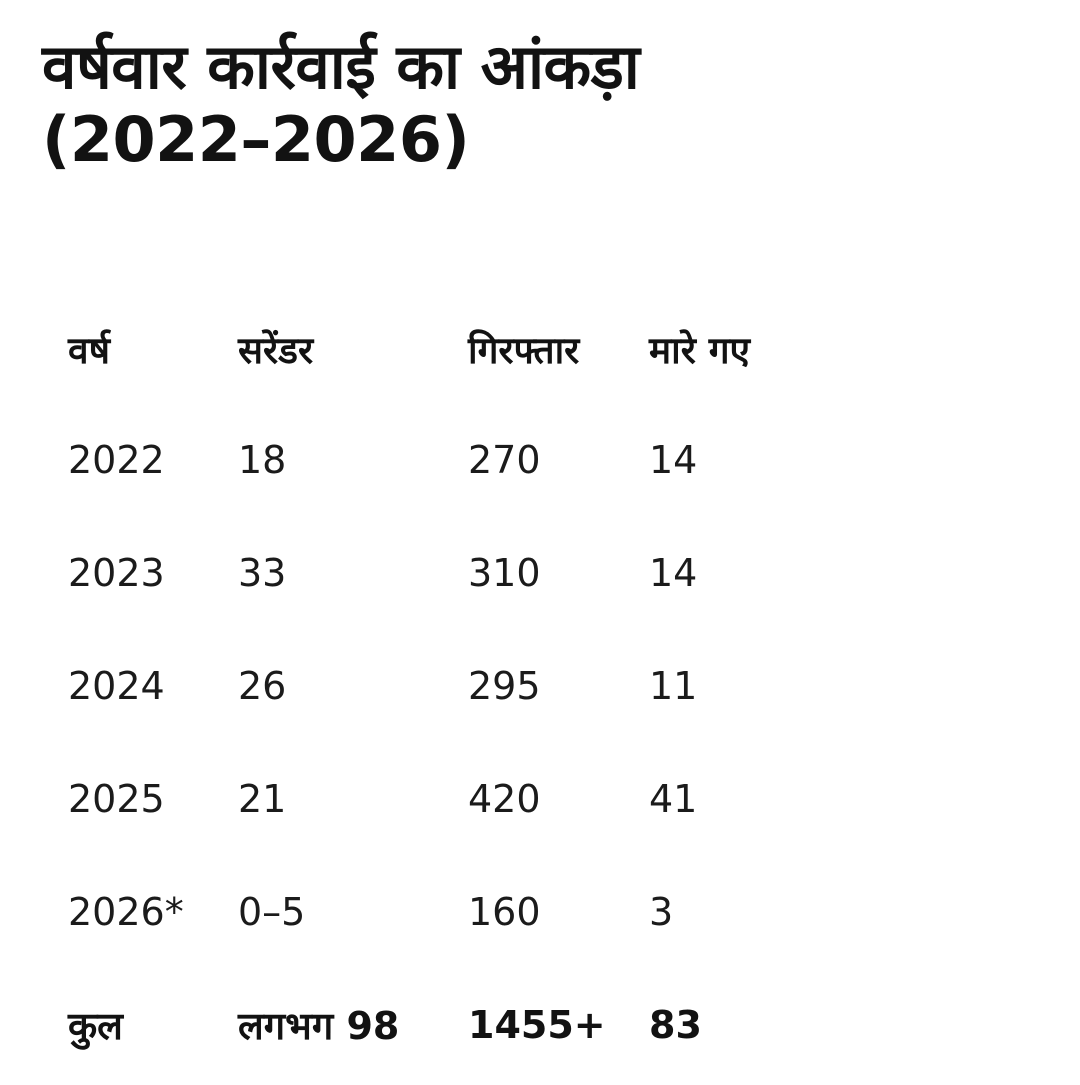 Image resolution: width=1080 pixels, height=1085 pixels. What do you see at coordinates (675, 1024) in the screenshot?
I see `cell-total-killed: 83` at bounding box center [675, 1024].